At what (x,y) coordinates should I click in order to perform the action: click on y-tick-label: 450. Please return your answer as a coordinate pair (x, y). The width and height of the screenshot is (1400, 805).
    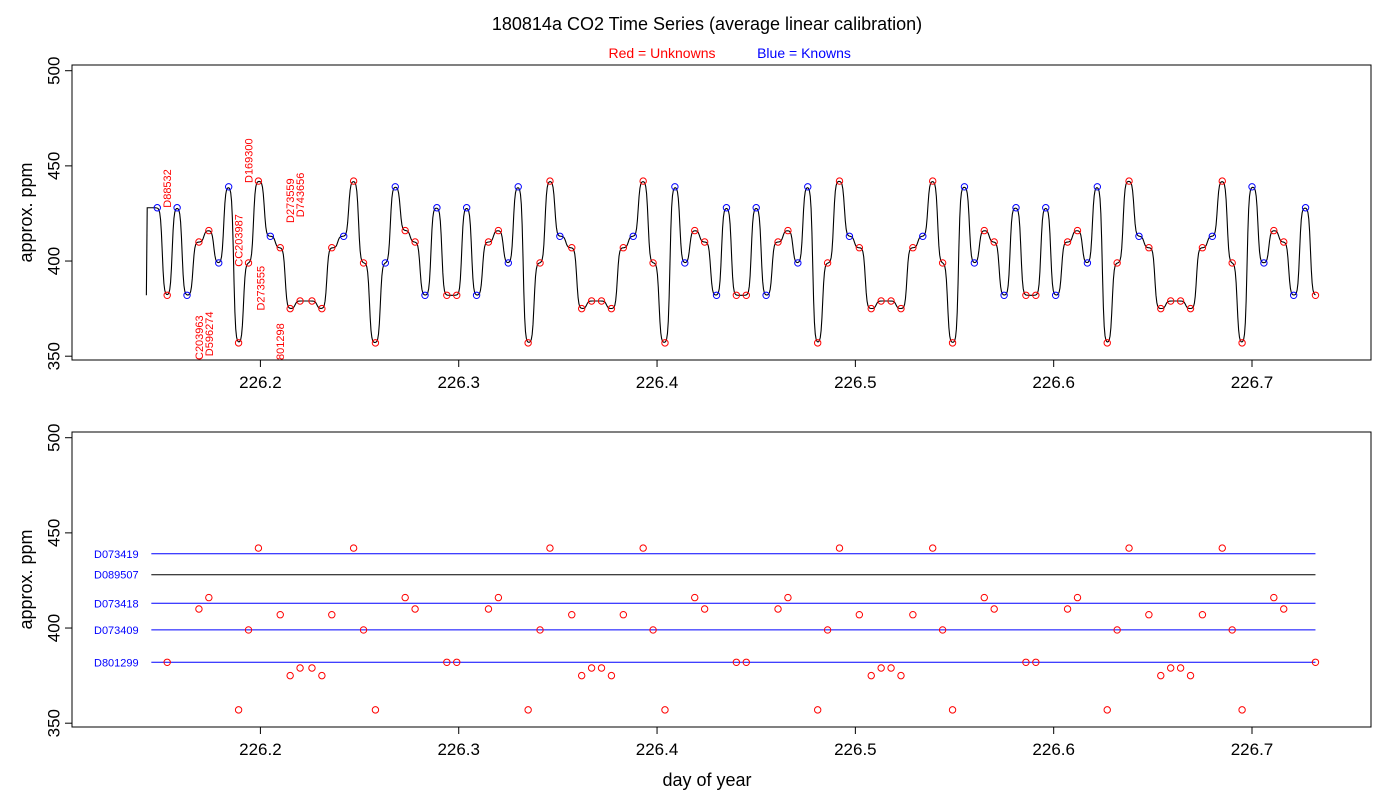
    Looking at the image, I should click on (53, 166).